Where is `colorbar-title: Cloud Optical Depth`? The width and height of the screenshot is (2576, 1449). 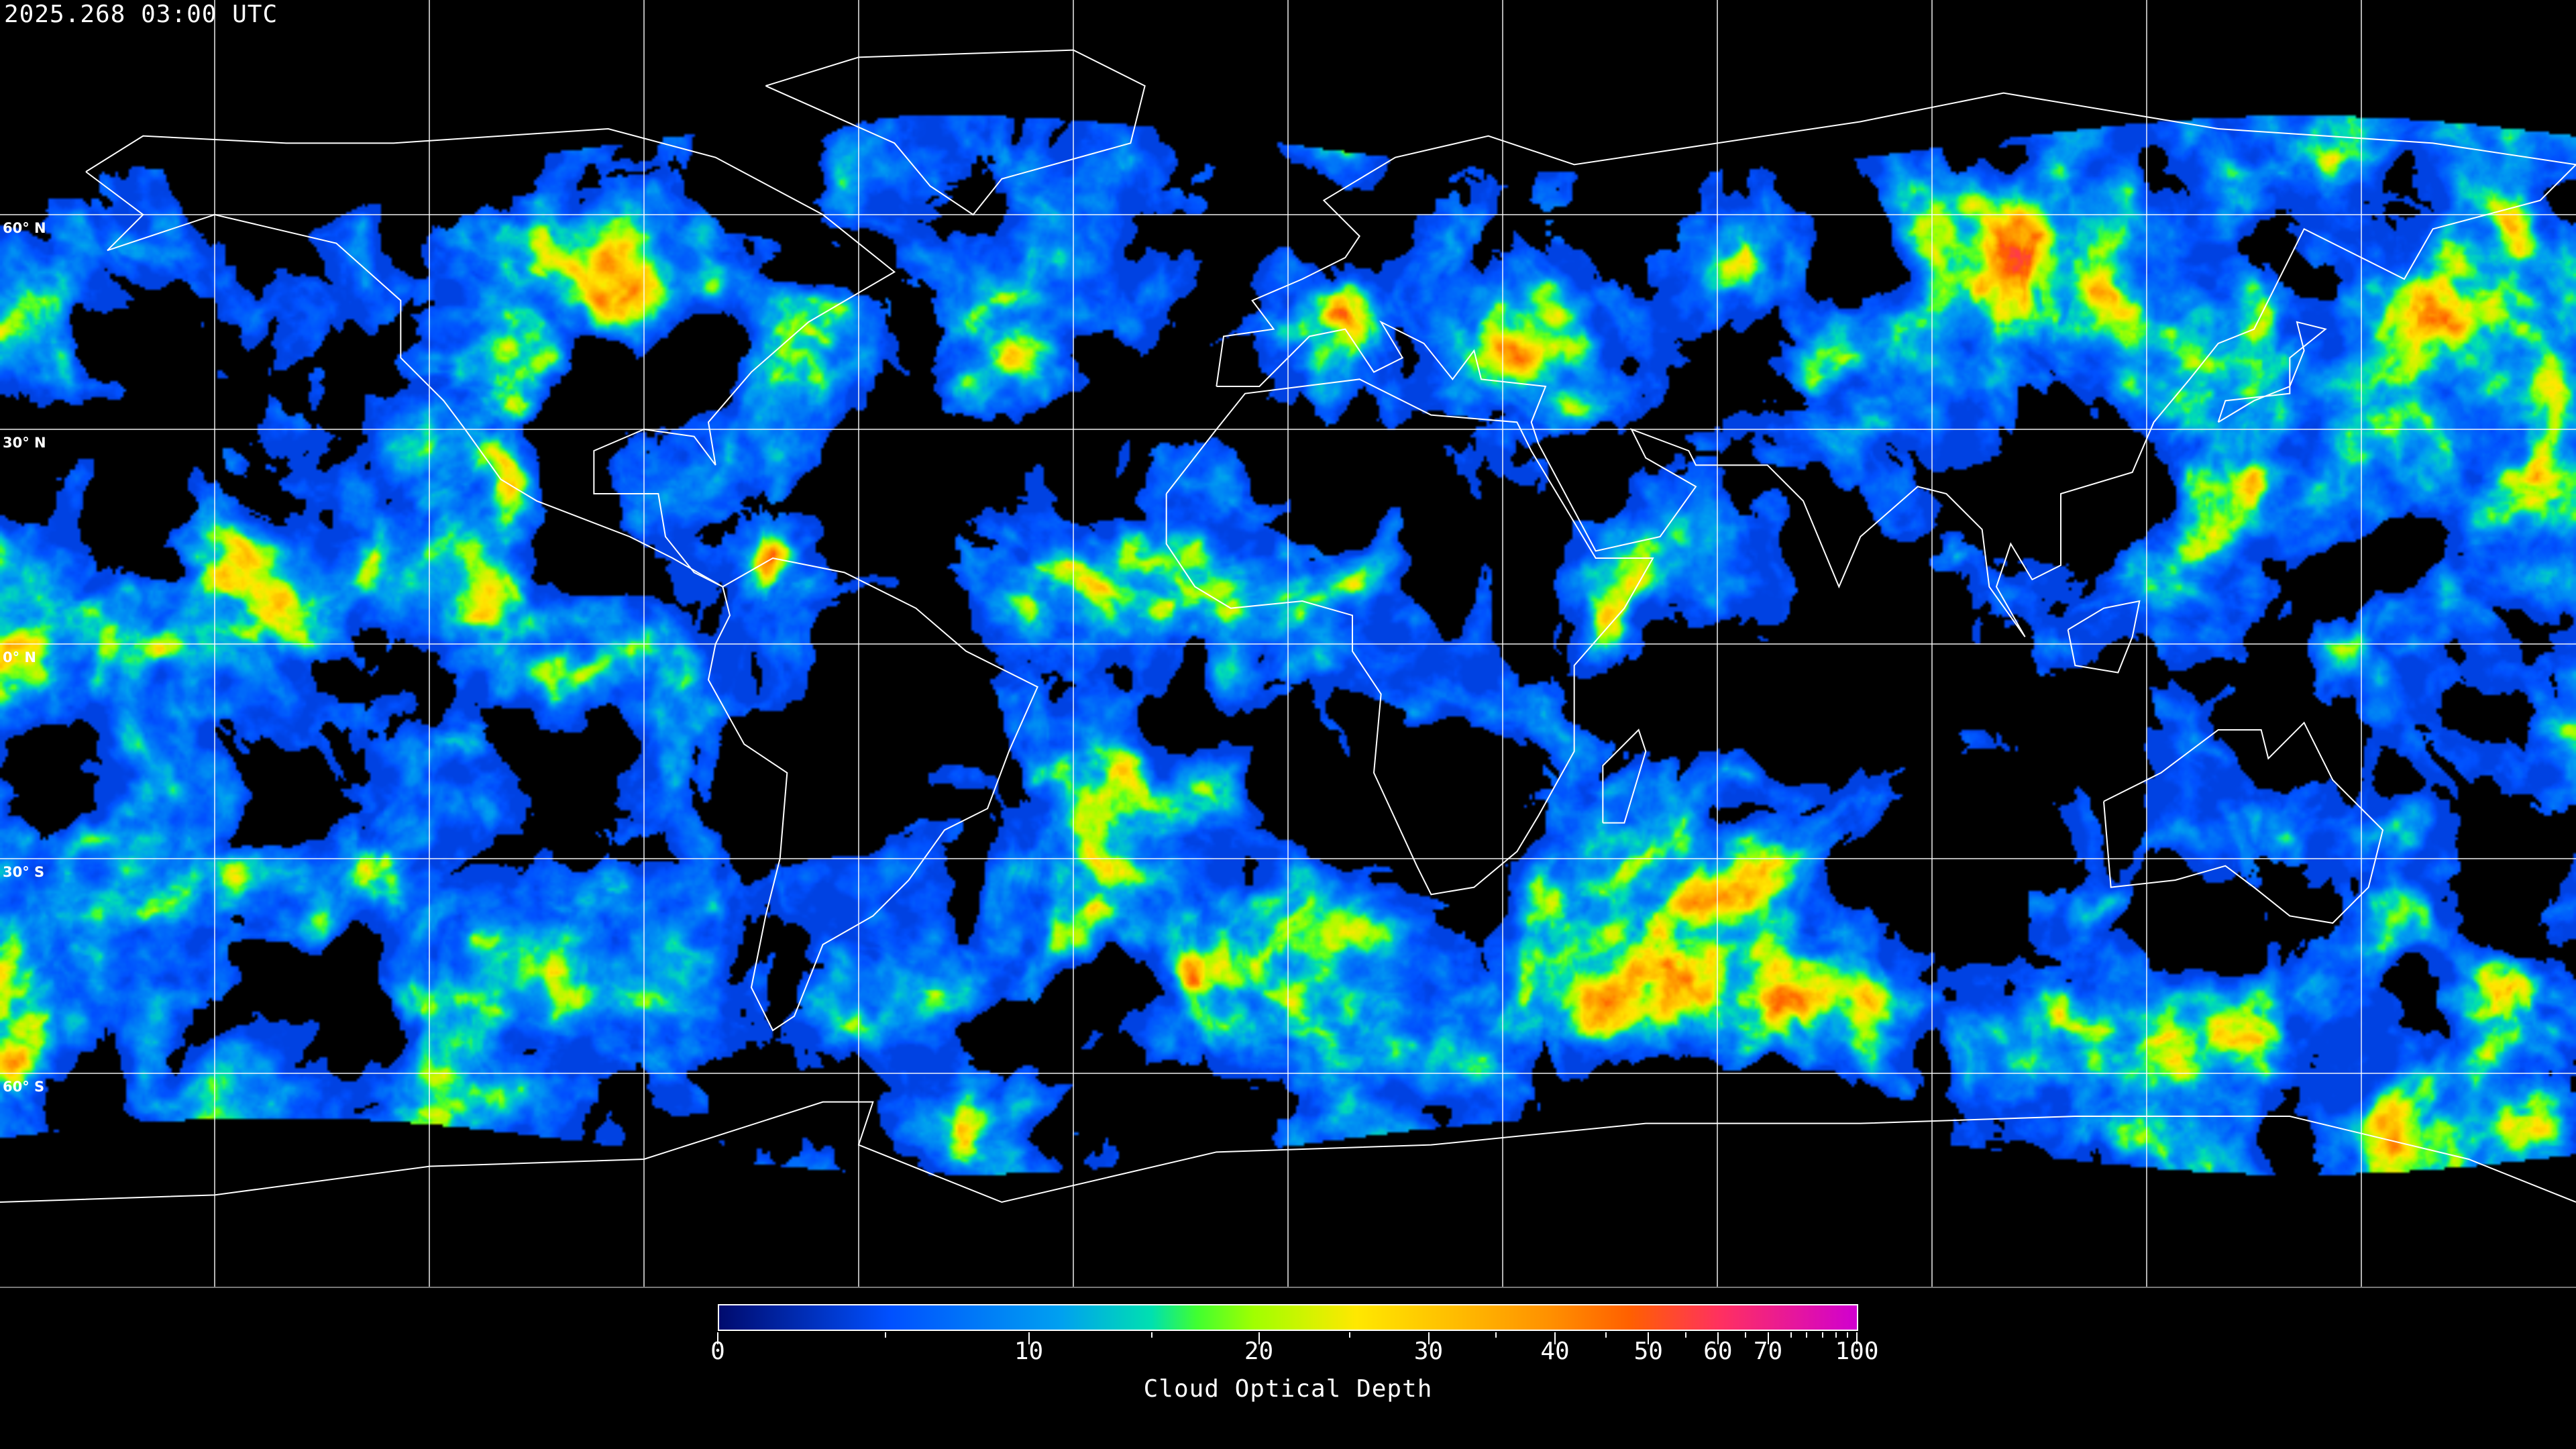
colorbar-title: Cloud Optical Depth is located at coordinates (1288, 1389).